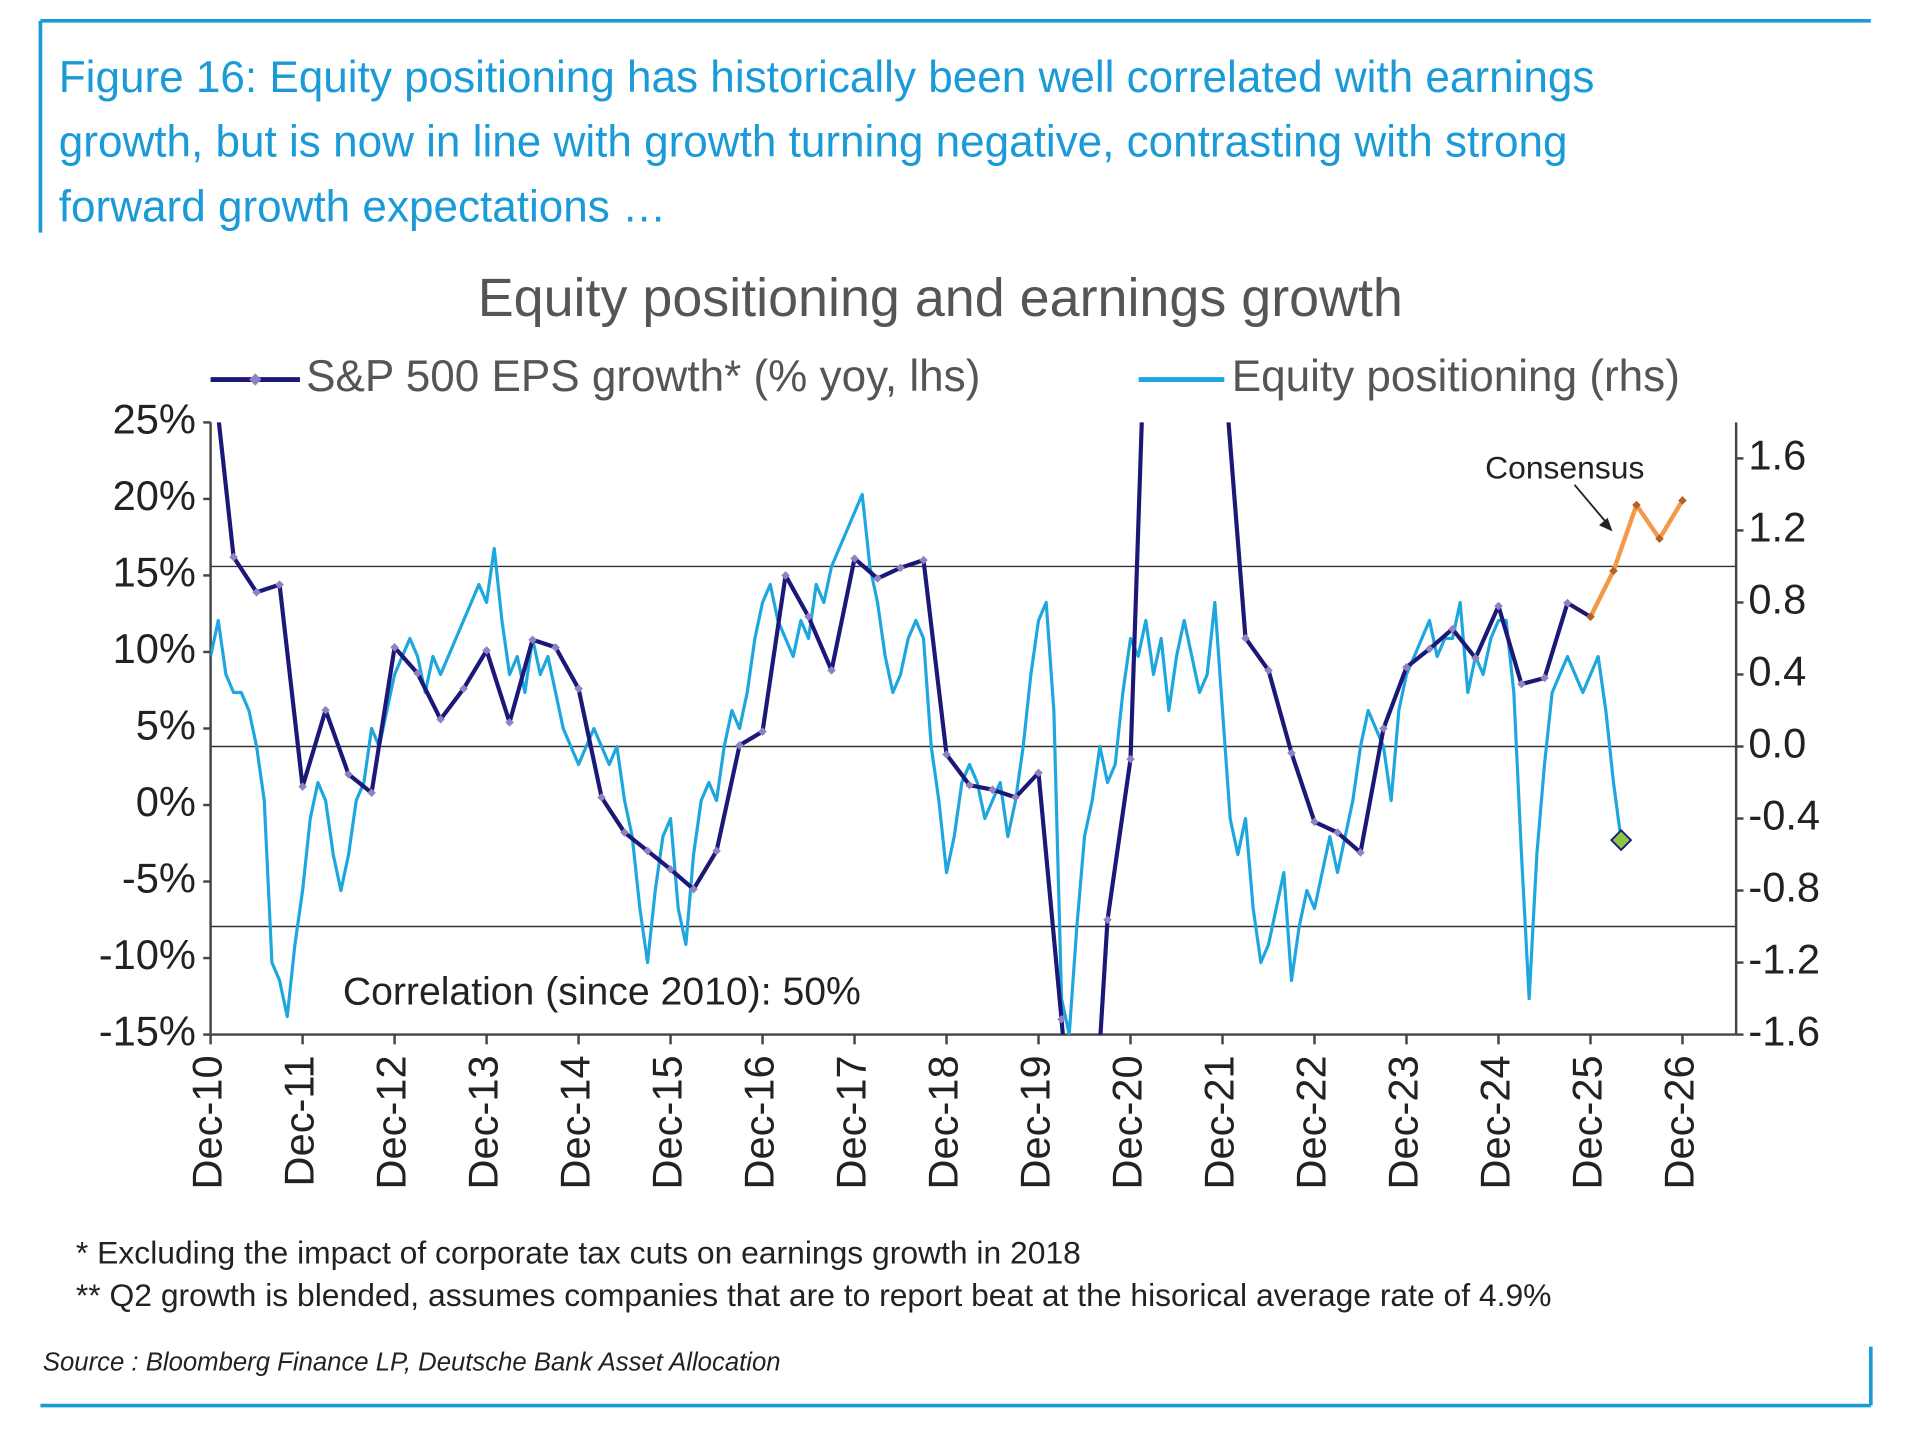 The image size is (1910, 1444). What do you see at coordinates (391, 1122) in the screenshot?
I see `x-tick-label: Dec-12` at bounding box center [391, 1122].